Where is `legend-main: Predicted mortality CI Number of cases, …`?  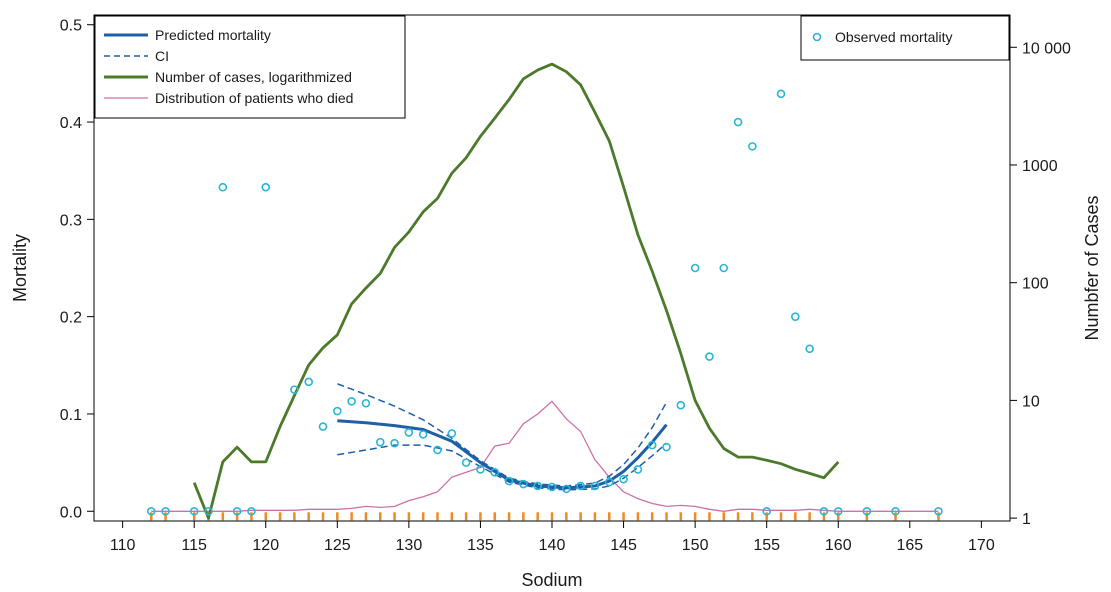
legend-main: Predicted mortality CI Number of cases, … is located at coordinates (250, 67).